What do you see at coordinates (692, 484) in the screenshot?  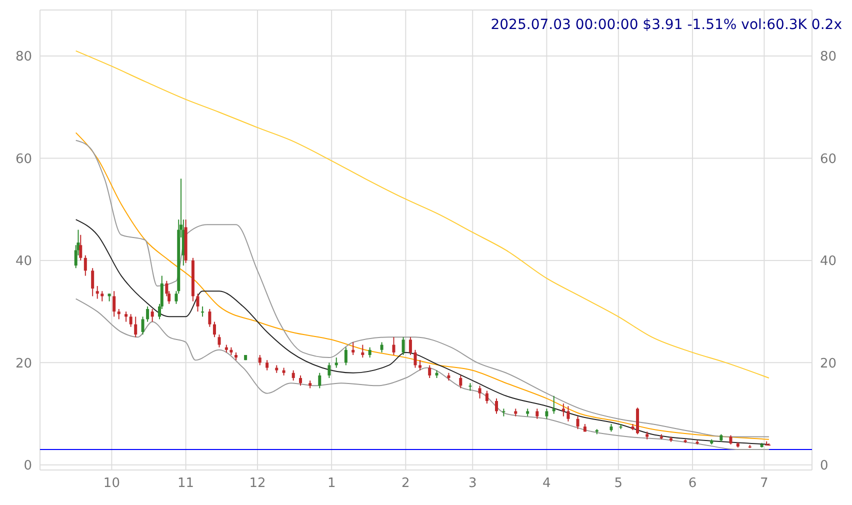 I see `x-tick-label: 6` at bounding box center [692, 484].